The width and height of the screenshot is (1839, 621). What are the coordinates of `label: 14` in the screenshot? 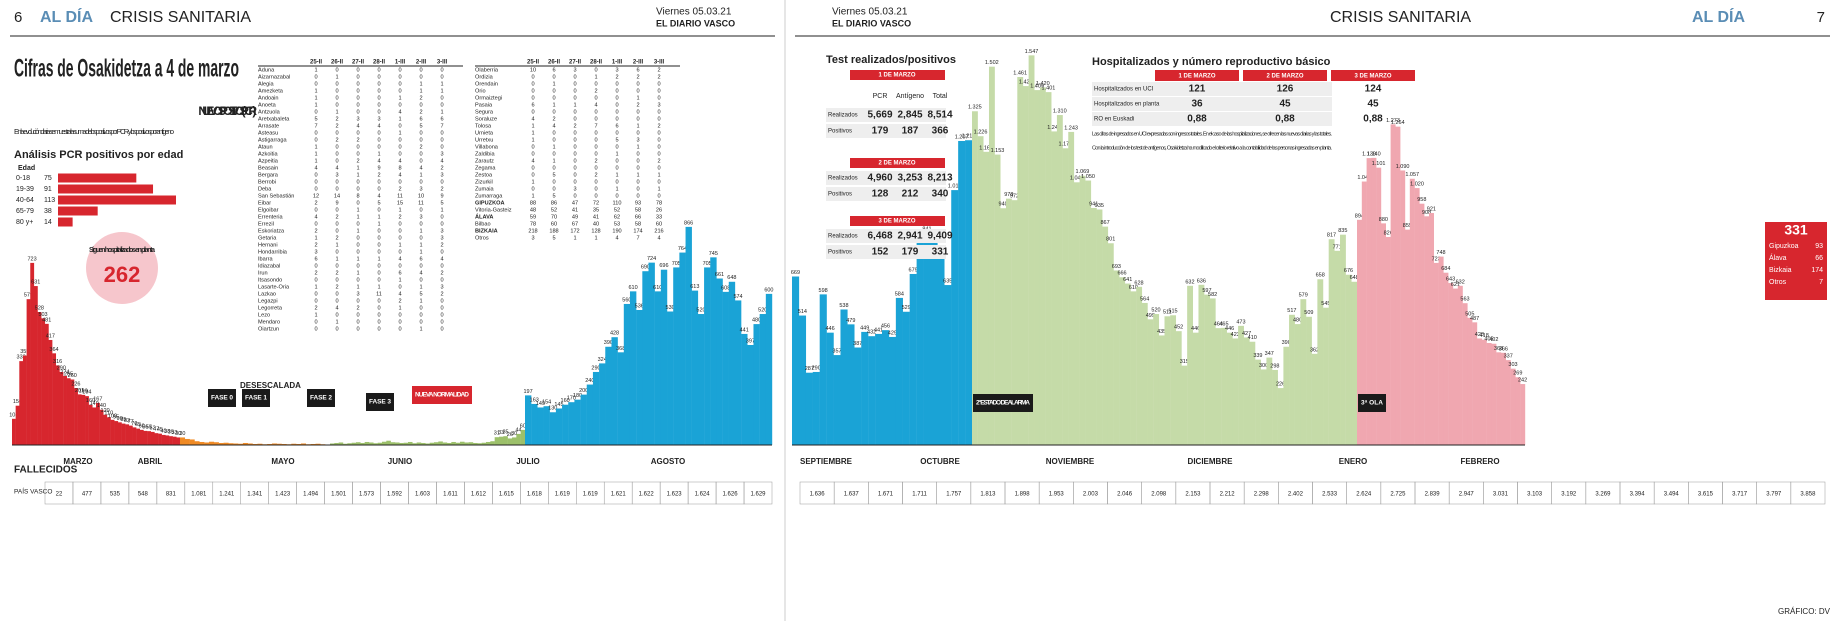 It's located at (337, 196).